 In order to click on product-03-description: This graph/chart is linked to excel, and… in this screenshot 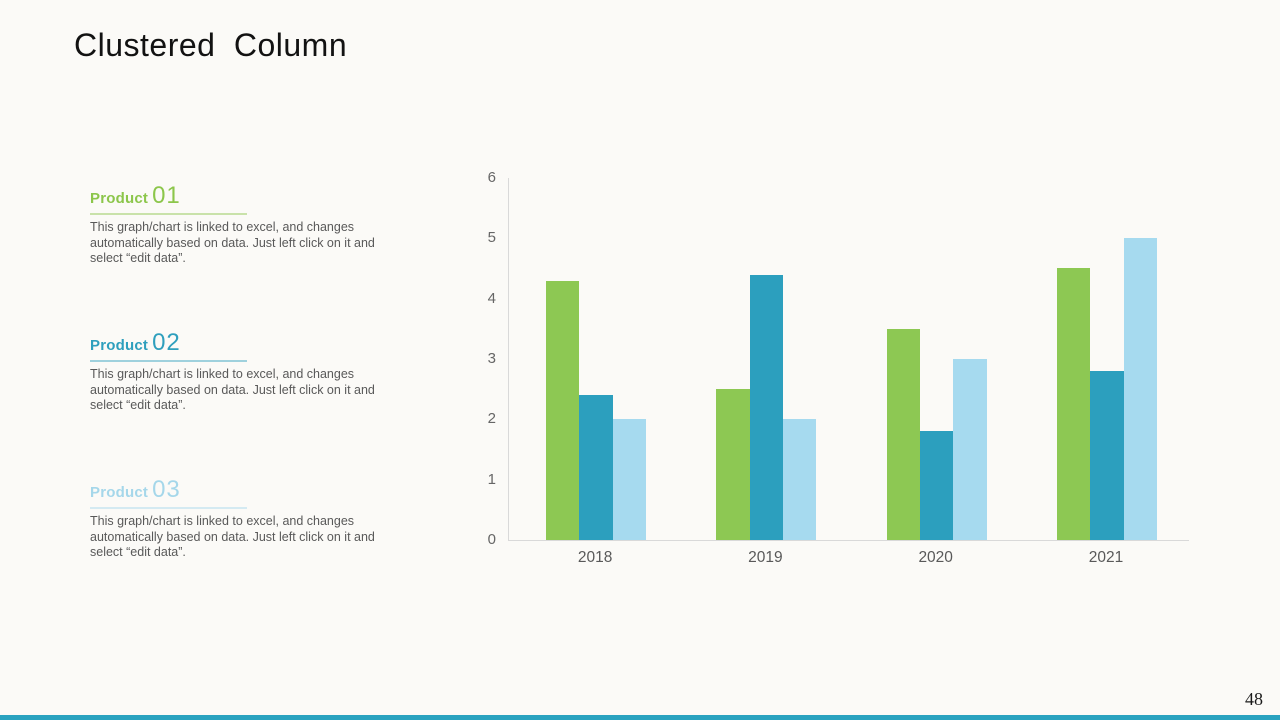, I will do `click(265, 537)`.